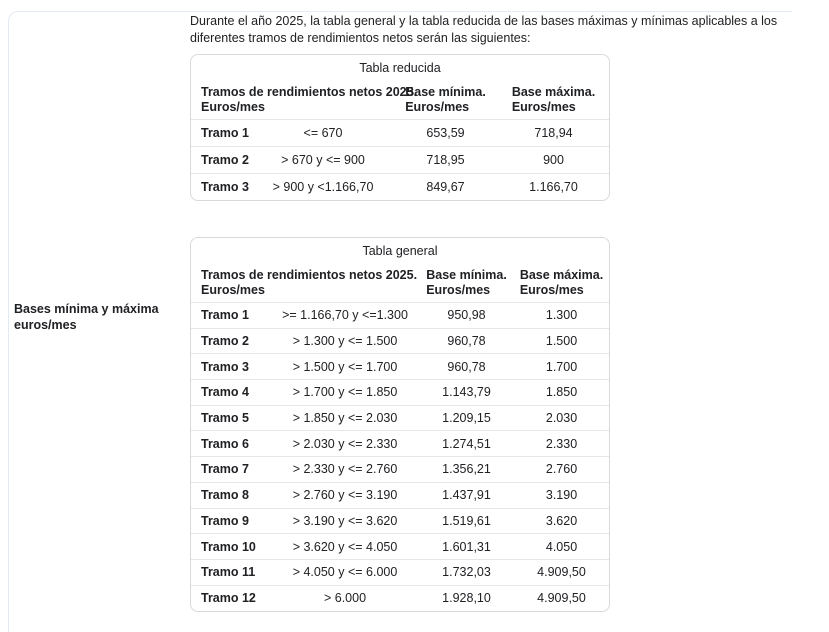 The width and height of the screenshot is (829, 632). Describe the element at coordinates (467, 520) in the screenshot. I see `base-minima-value: 1.519,61` at that location.